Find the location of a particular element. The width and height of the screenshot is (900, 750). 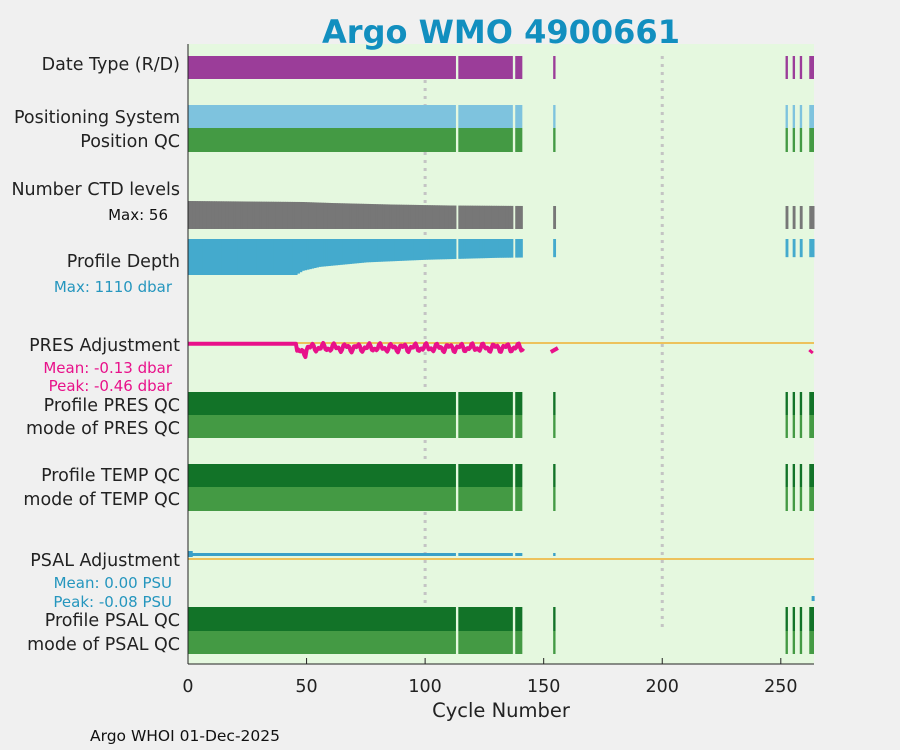

row-presmode is located at coordinates (501, 426).